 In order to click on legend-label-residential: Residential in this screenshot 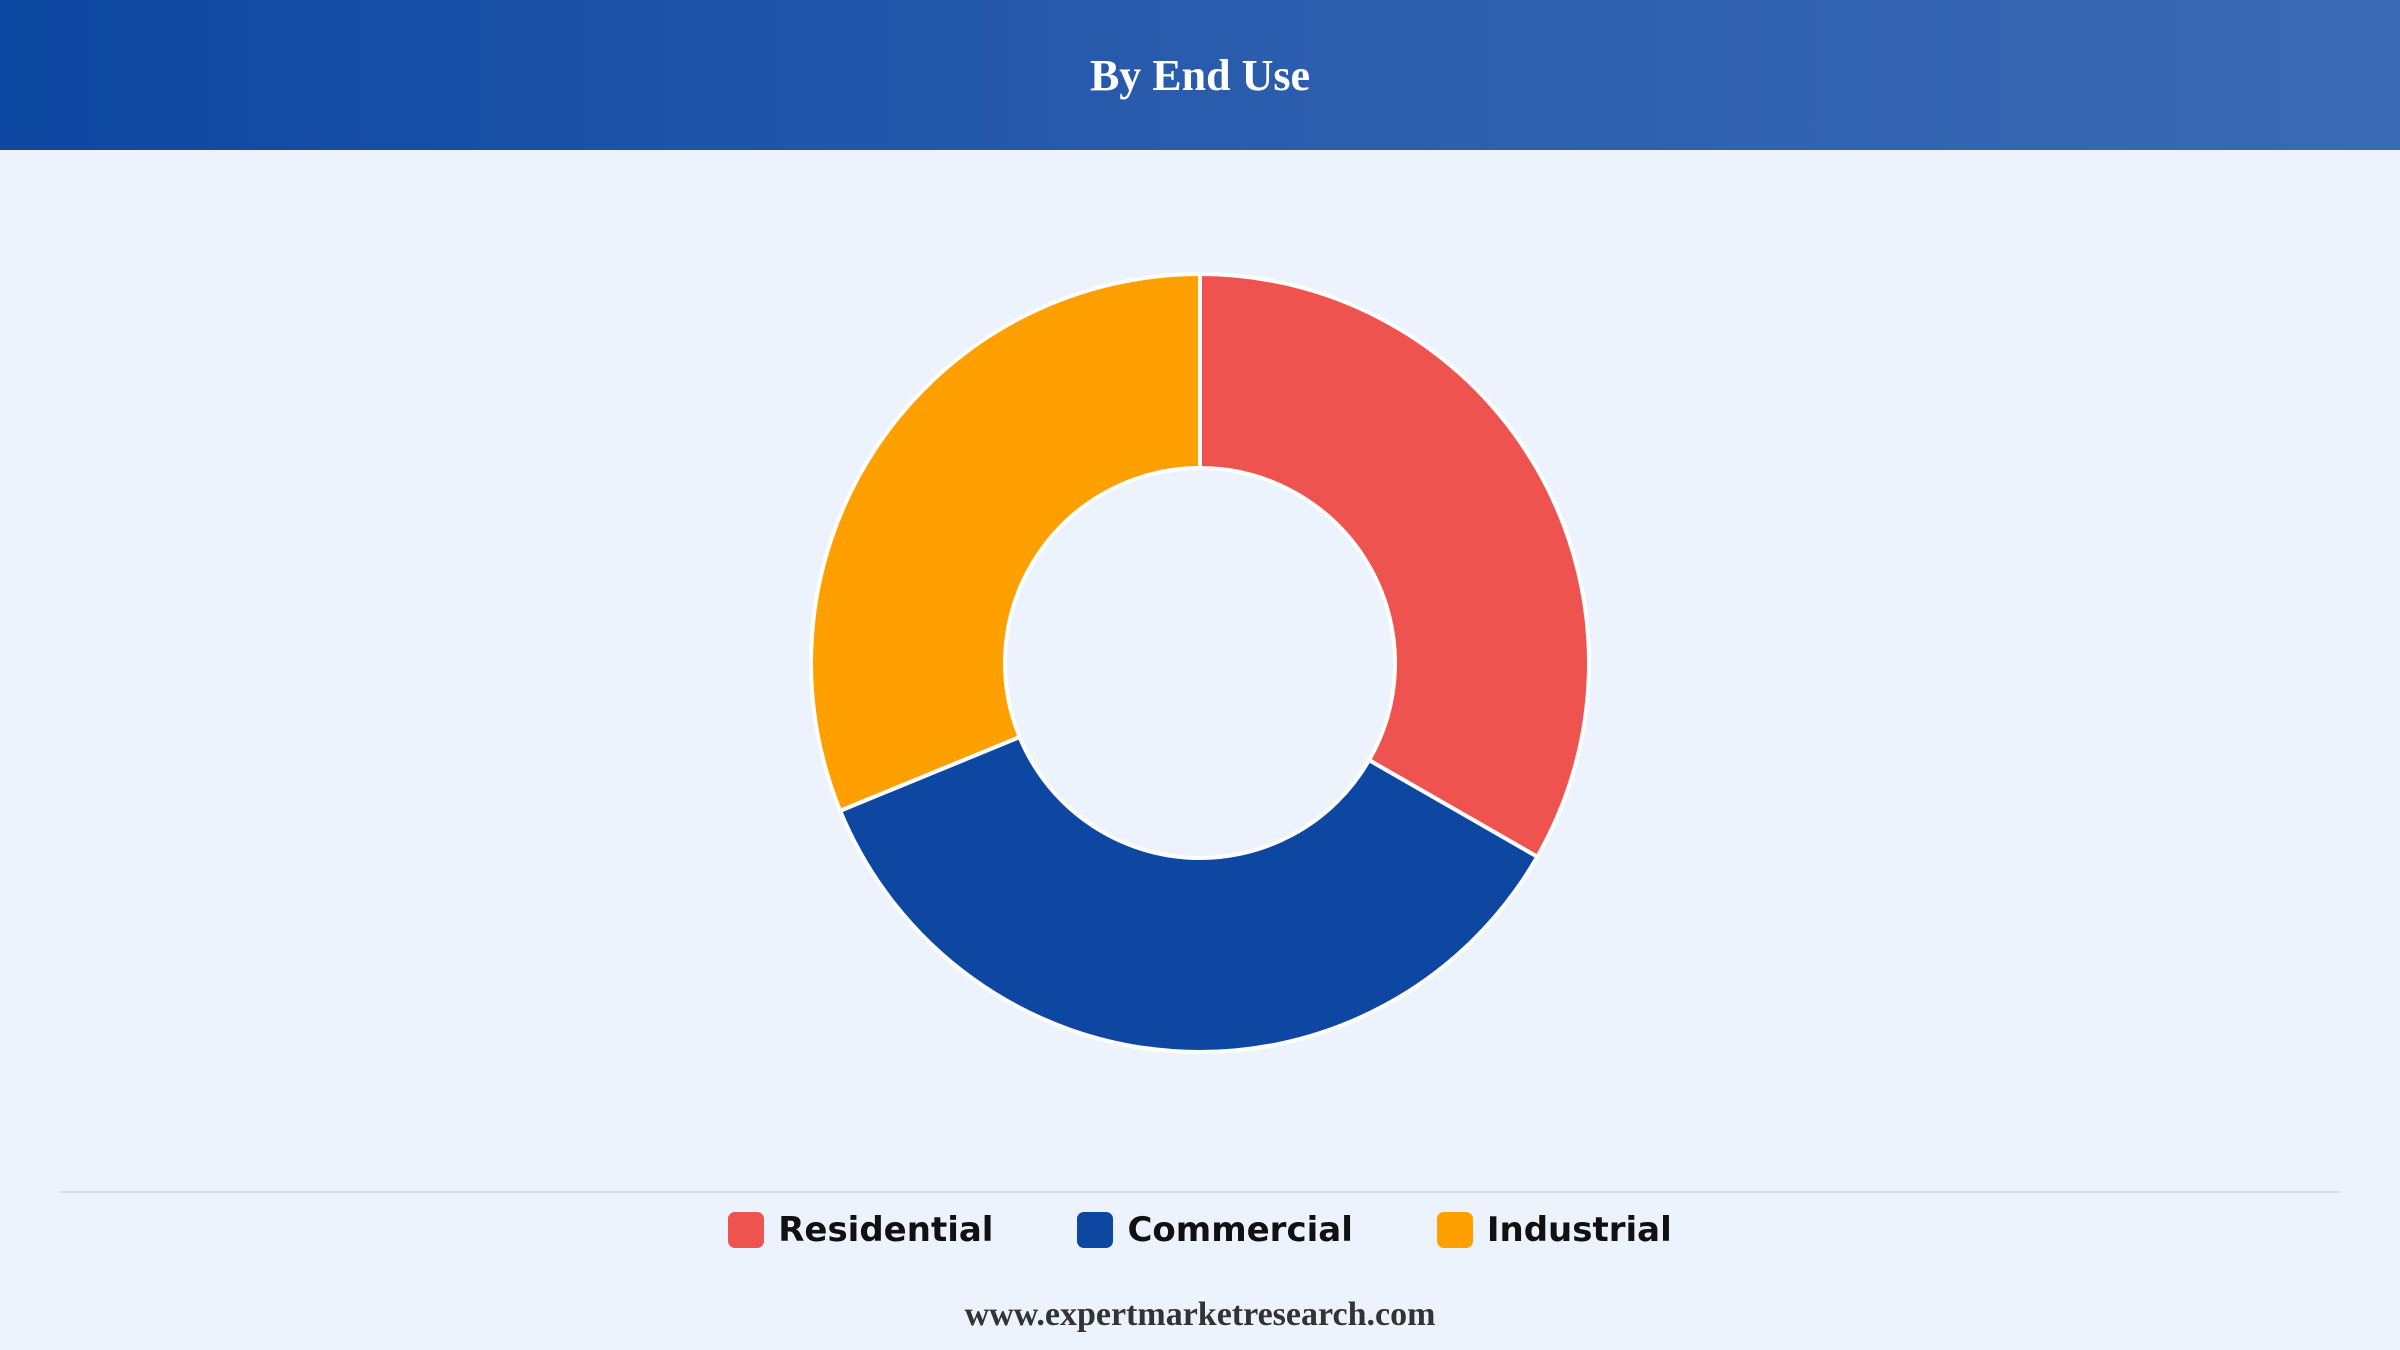, I will do `click(886, 1230)`.